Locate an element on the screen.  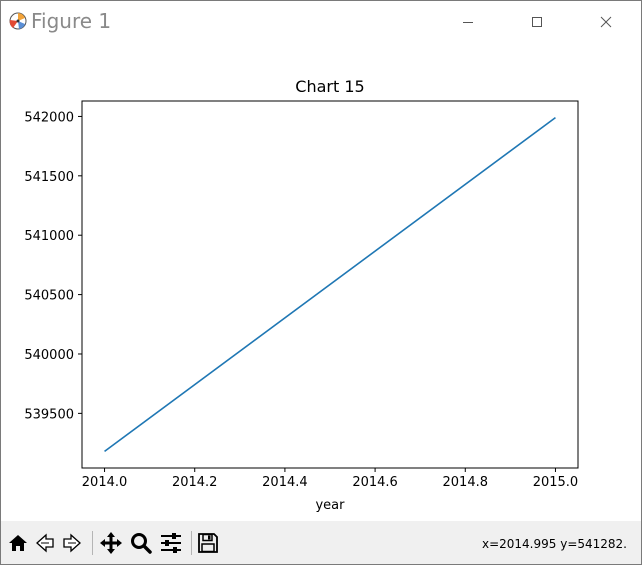
y-tick-label: 542000 is located at coordinates (49, 117).